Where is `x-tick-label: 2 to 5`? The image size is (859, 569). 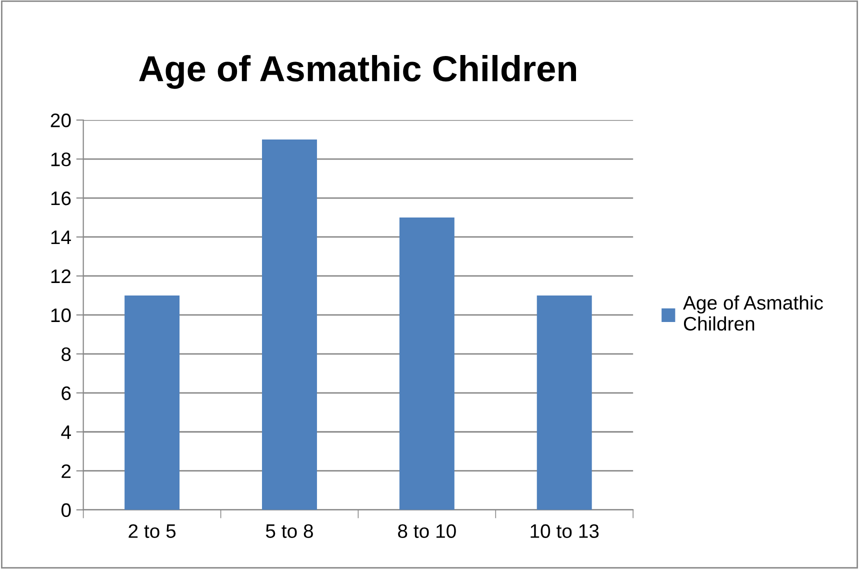 x-tick-label: 2 to 5 is located at coordinates (152, 531).